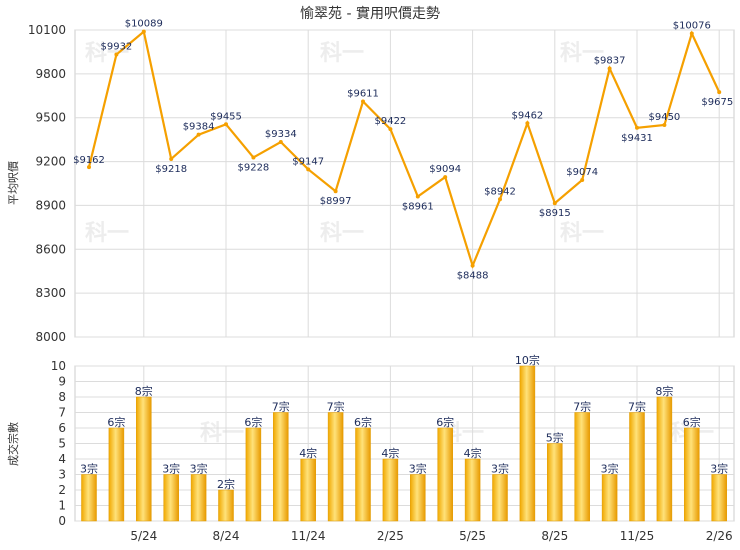  What do you see at coordinates (473, 276) in the screenshot?
I see `price-data-label: $8488` at bounding box center [473, 276].